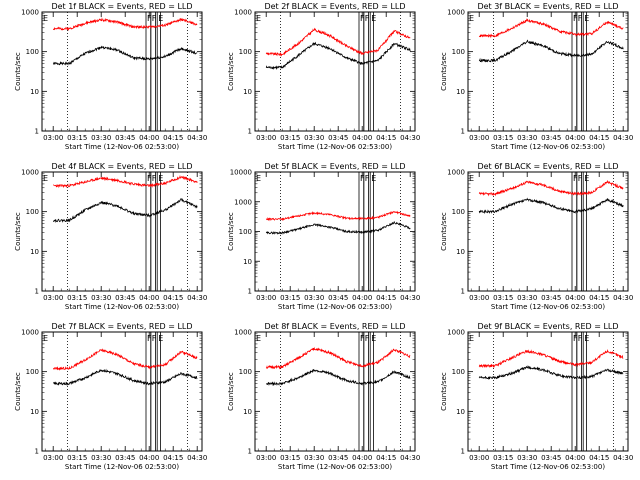  I want to click on panel-title: Det 8f BLACK = Events, RED = LLD, so click(334, 326).